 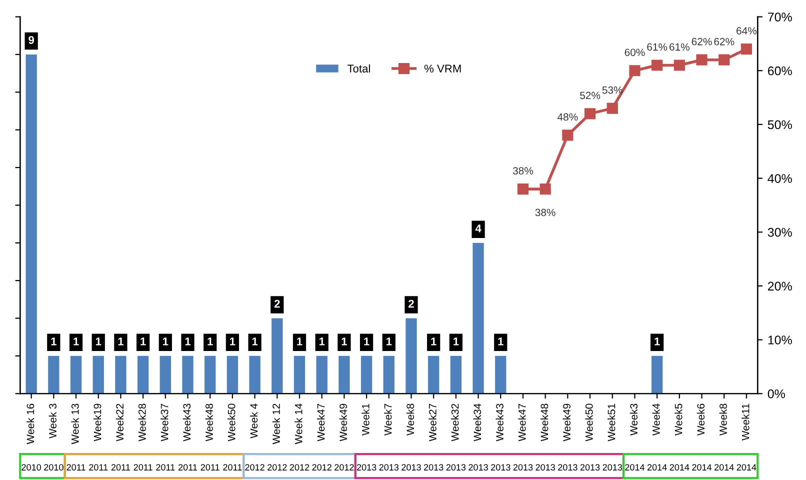 I want to click on legend-label: Total, so click(x=358, y=68).